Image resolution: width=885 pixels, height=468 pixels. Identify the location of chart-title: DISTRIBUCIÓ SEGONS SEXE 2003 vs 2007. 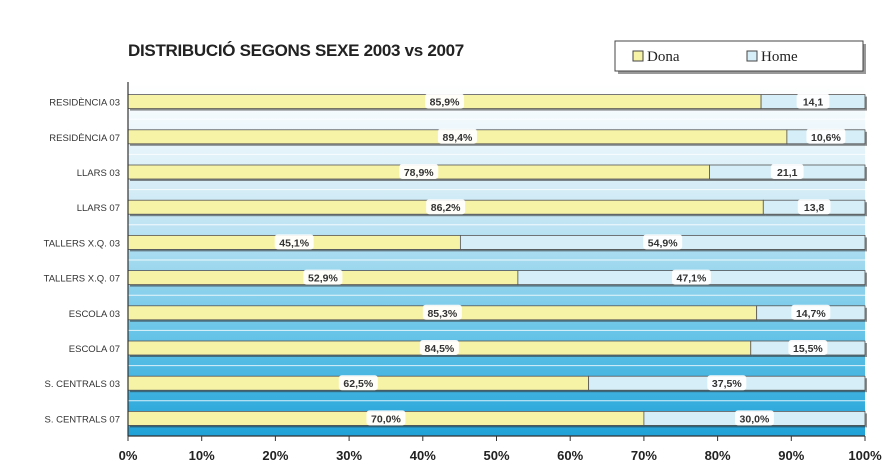
(296, 50).